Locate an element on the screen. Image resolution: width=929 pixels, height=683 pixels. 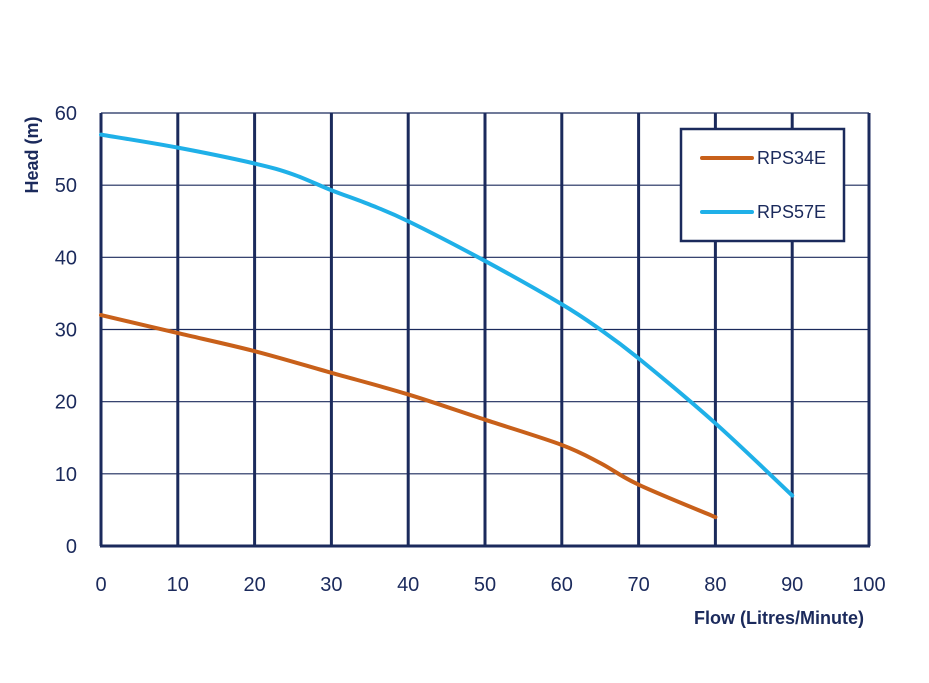
x-tick-label: 50 is located at coordinates (485, 585).